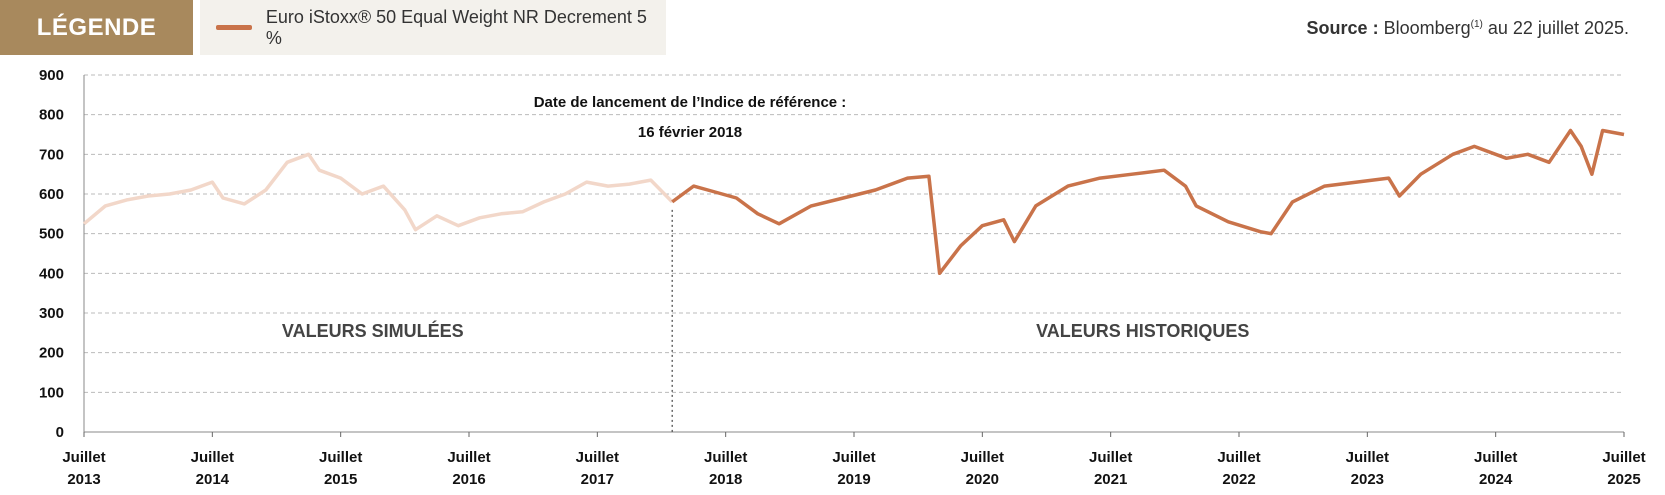 The width and height of the screenshot is (1665, 495). Describe the element at coordinates (1496, 479) in the screenshot. I see `x-tick-year: 2024` at that location.